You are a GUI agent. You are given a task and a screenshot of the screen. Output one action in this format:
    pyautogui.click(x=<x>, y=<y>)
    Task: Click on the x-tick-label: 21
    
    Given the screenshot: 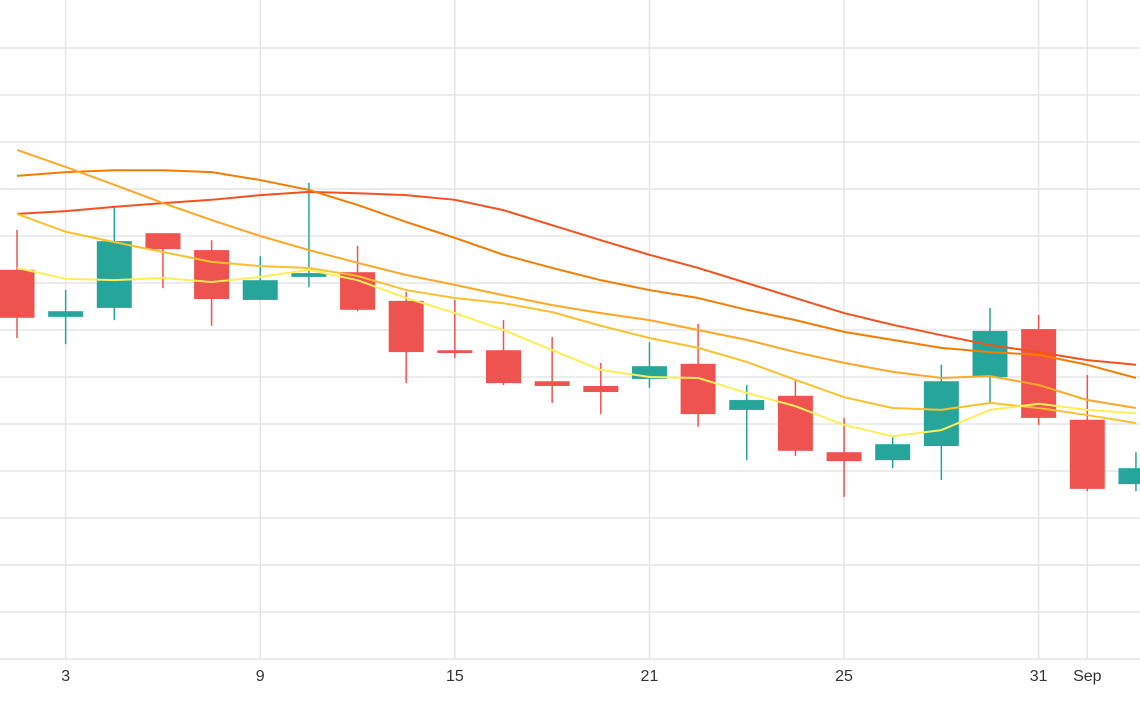 What is the action you would take?
    pyautogui.click(x=650, y=676)
    